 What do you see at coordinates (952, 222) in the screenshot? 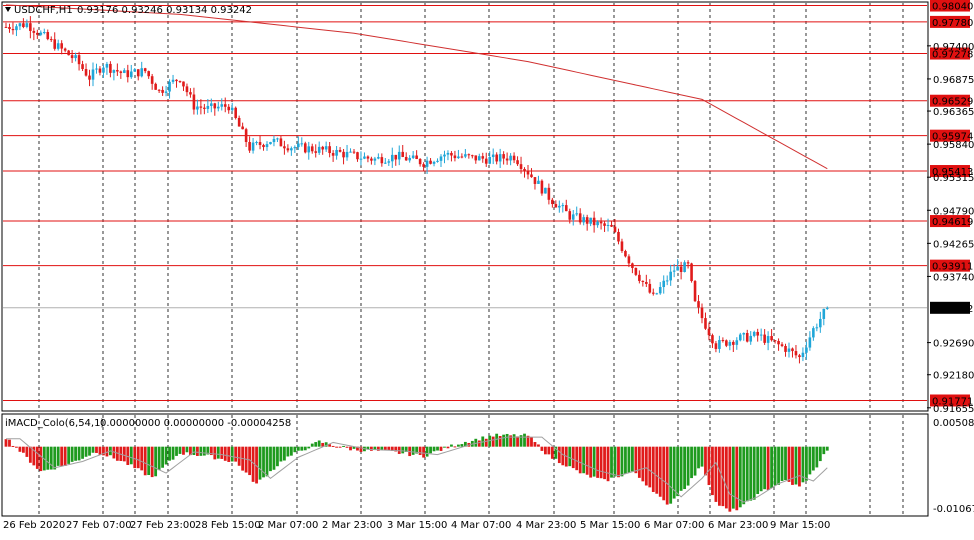
I see `level-price-label: 0.94619` at bounding box center [952, 222].